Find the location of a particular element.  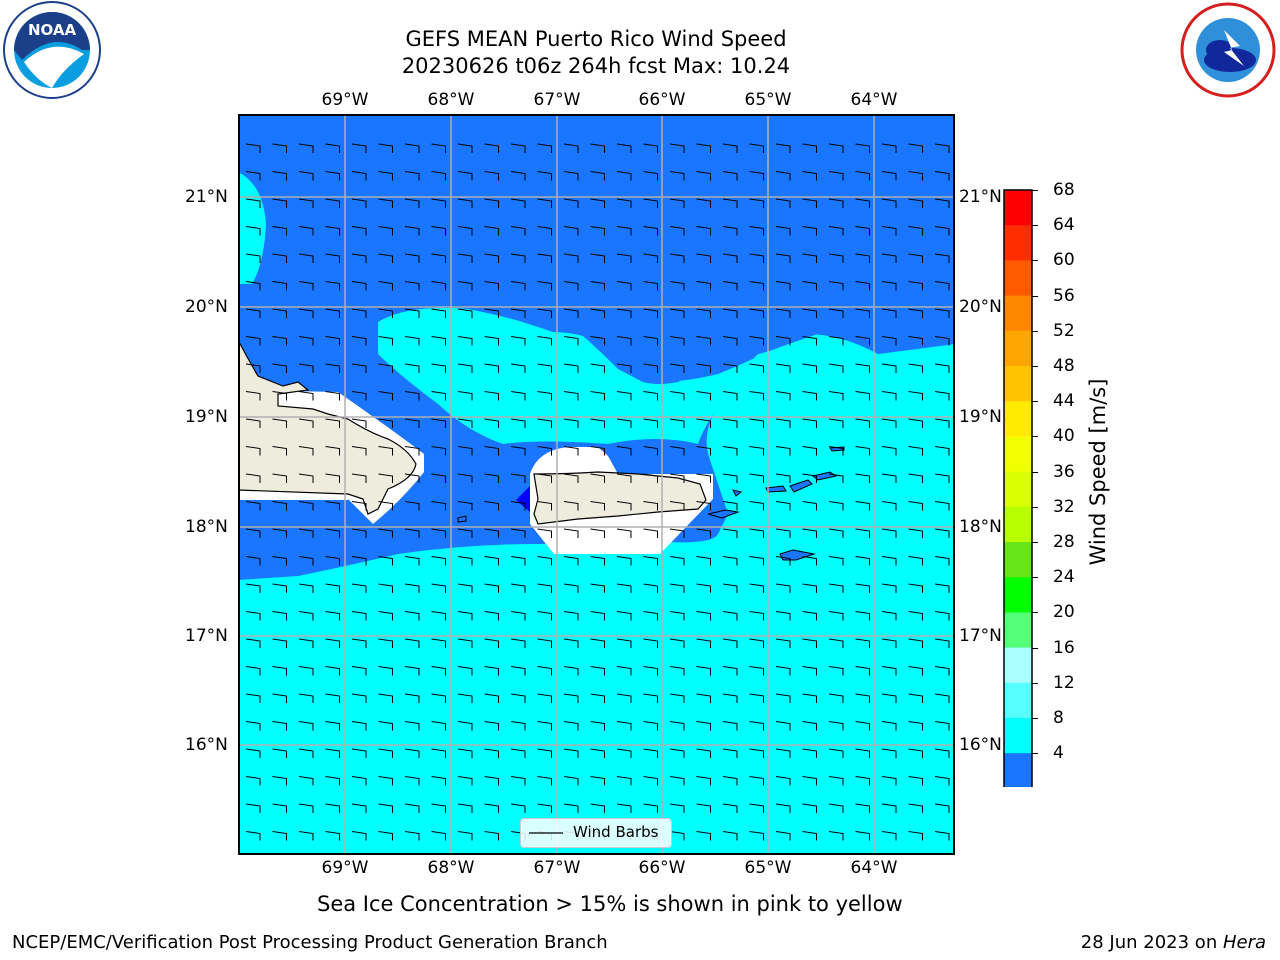

land-puerto-rico is located at coordinates (620, 498).